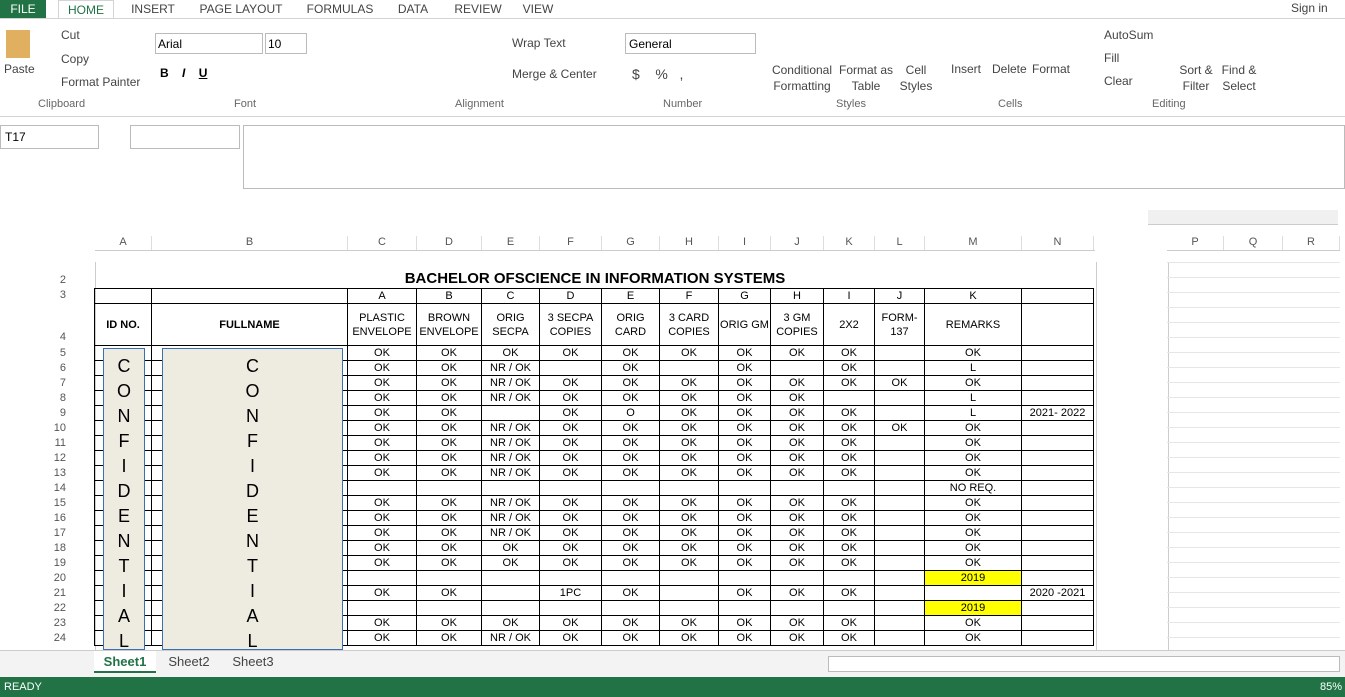 This screenshot has height=697, width=1345. I want to click on row-header: 5, so click(62, 353).